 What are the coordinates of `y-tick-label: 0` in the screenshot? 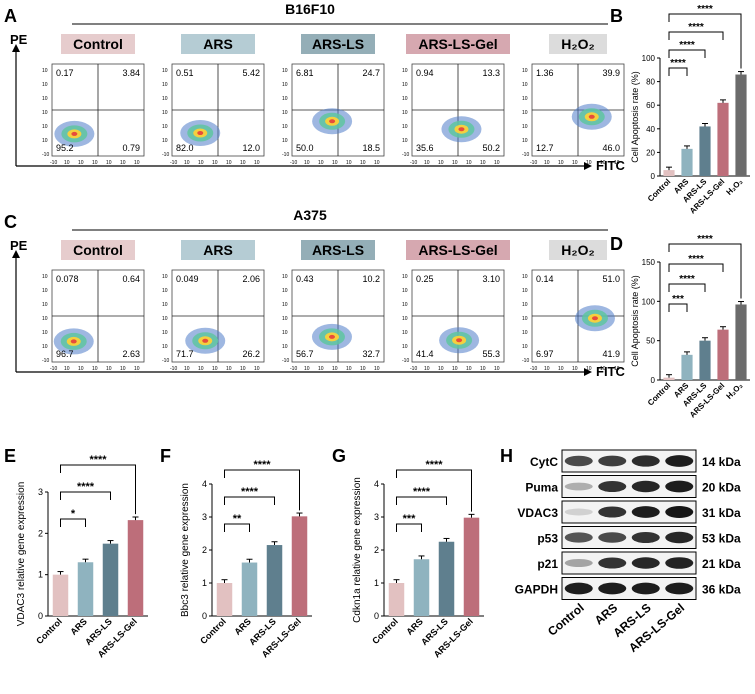 It's located at (653, 380).